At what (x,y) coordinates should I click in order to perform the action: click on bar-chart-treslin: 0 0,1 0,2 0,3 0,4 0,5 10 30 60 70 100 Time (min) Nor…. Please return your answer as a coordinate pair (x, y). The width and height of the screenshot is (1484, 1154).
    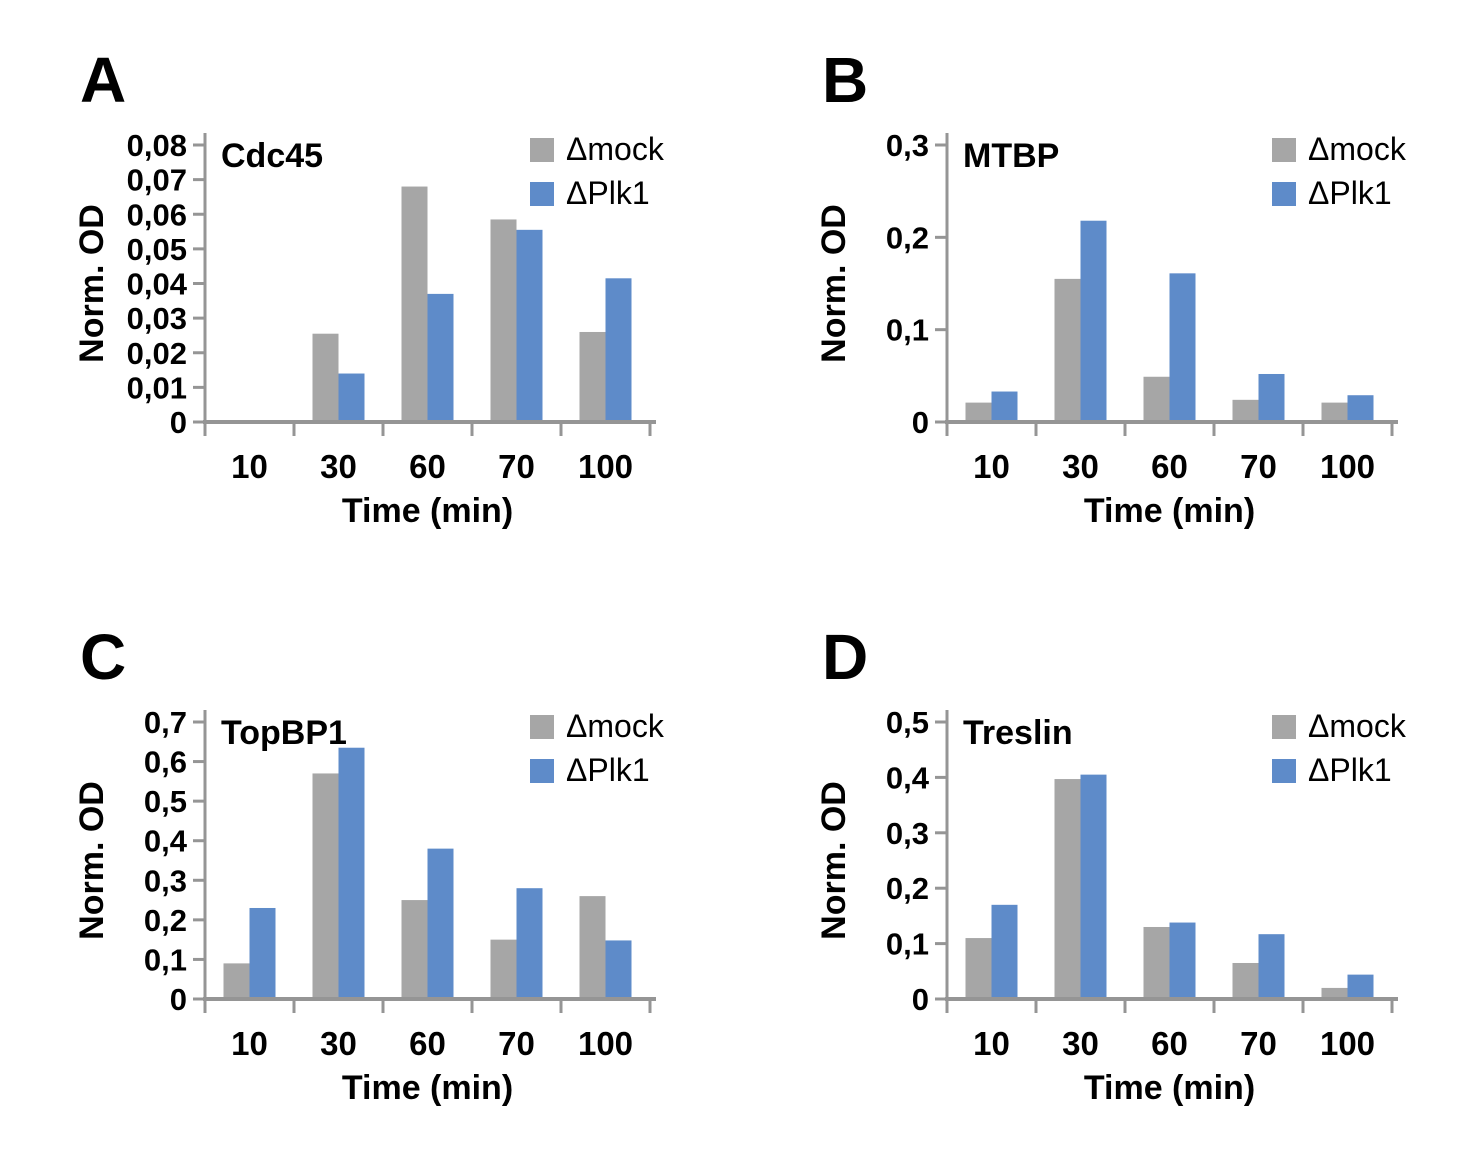
    Looking at the image, I should click on (1111, 906).